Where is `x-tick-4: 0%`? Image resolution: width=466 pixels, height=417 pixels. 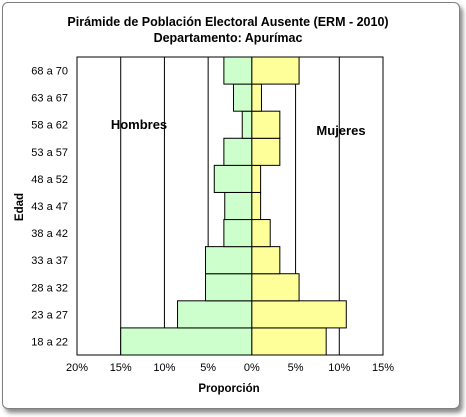
x-tick-4: 0% is located at coordinates (252, 368).